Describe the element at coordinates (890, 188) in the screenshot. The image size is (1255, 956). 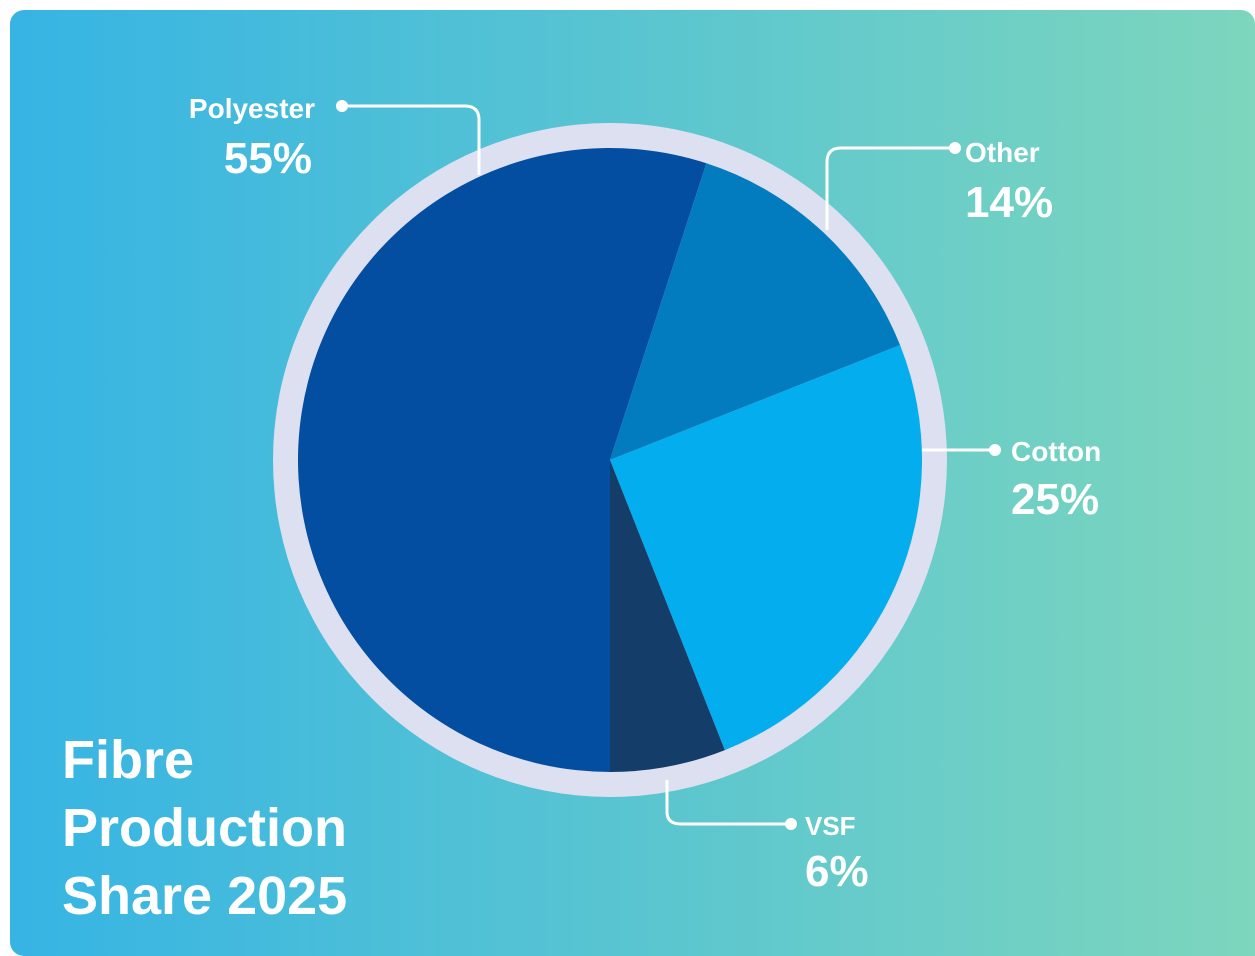
I see `leader-line-other` at that location.